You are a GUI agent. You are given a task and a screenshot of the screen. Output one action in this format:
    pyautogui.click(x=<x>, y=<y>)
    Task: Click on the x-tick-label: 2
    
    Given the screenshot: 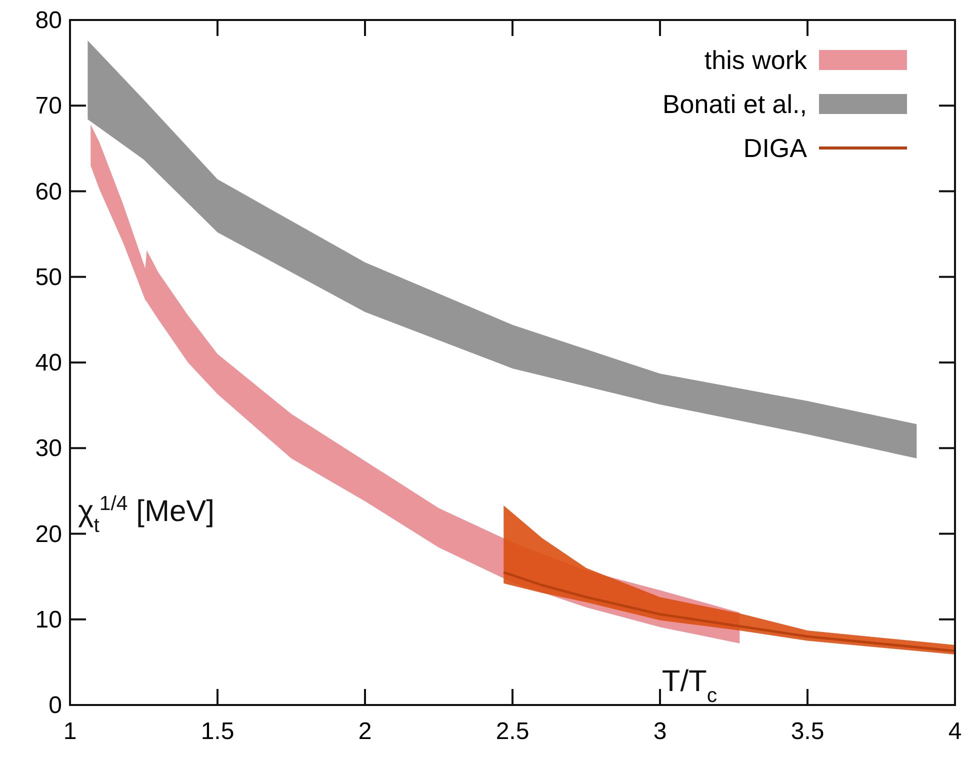 What is the action you would take?
    pyautogui.click(x=365, y=731)
    